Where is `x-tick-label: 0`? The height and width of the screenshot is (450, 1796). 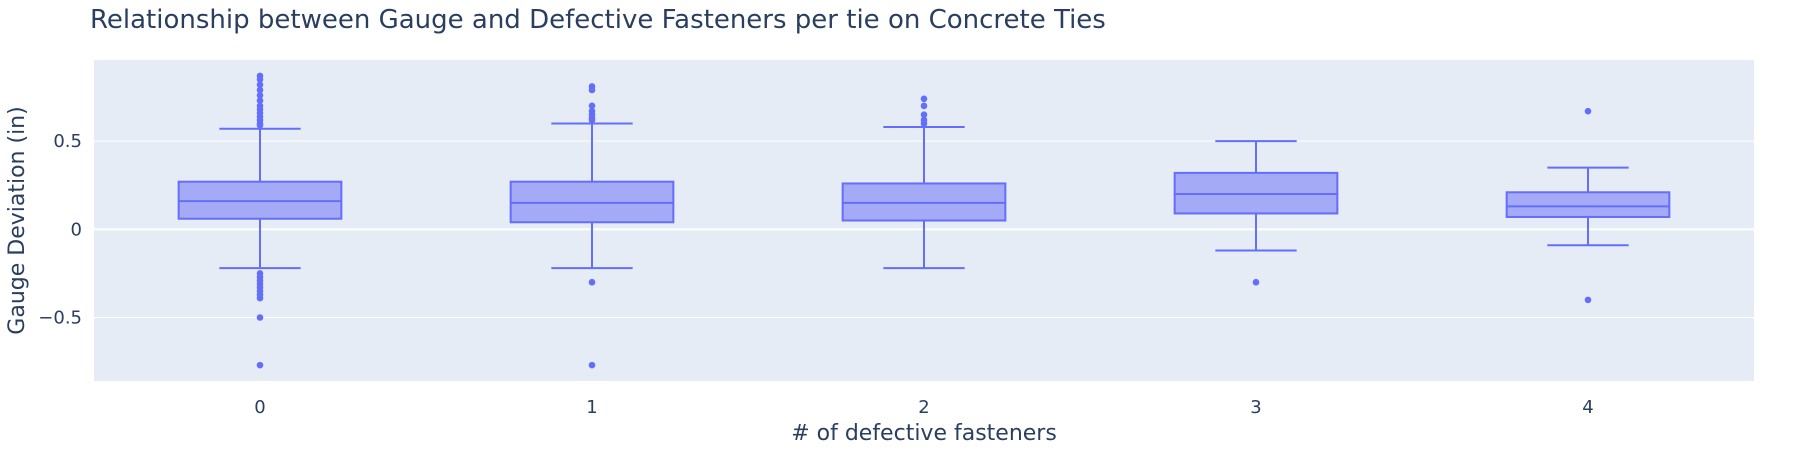 x-tick-label: 0 is located at coordinates (259, 407).